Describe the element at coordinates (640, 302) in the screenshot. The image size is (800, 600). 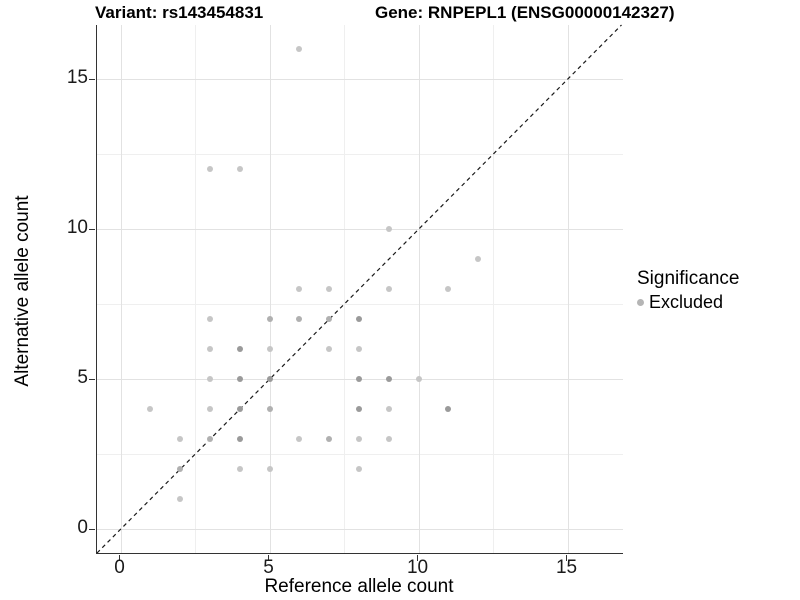
I see `excluded-point-icon` at that location.